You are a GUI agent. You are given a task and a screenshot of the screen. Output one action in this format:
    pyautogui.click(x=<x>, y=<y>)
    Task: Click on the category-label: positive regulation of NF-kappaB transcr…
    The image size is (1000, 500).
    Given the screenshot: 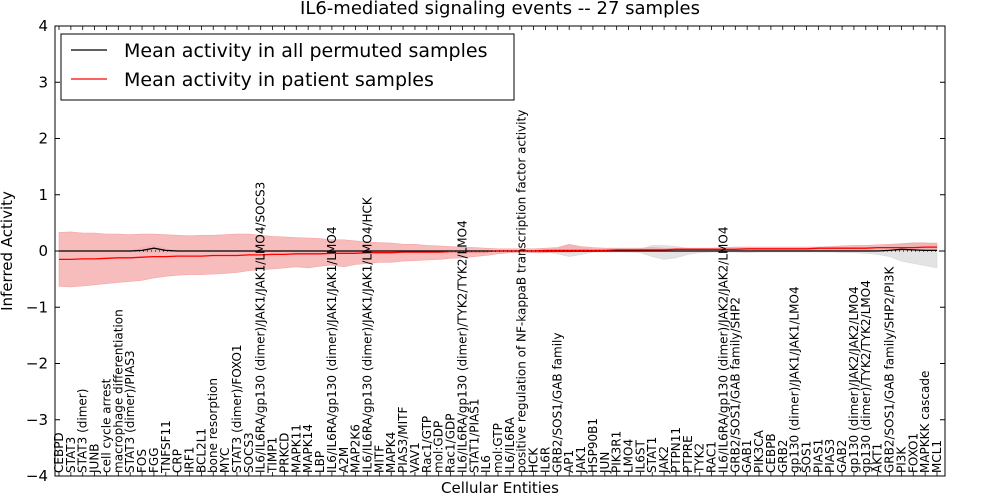 What is the action you would take?
    pyautogui.click(x=522, y=291)
    